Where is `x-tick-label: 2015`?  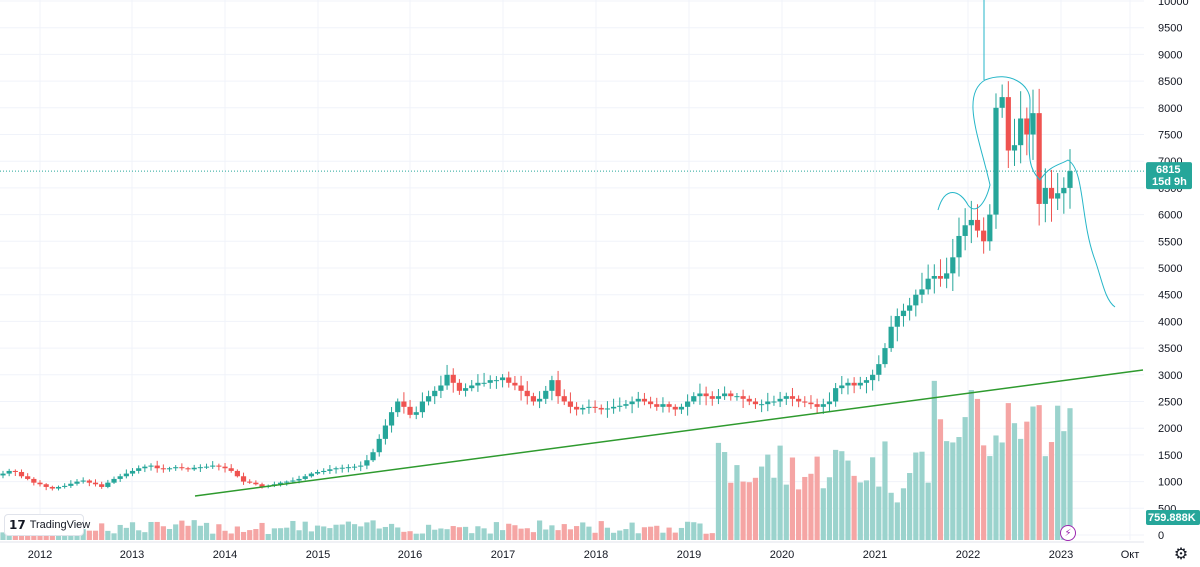
x-tick-label: 2015 is located at coordinates (318, 555).